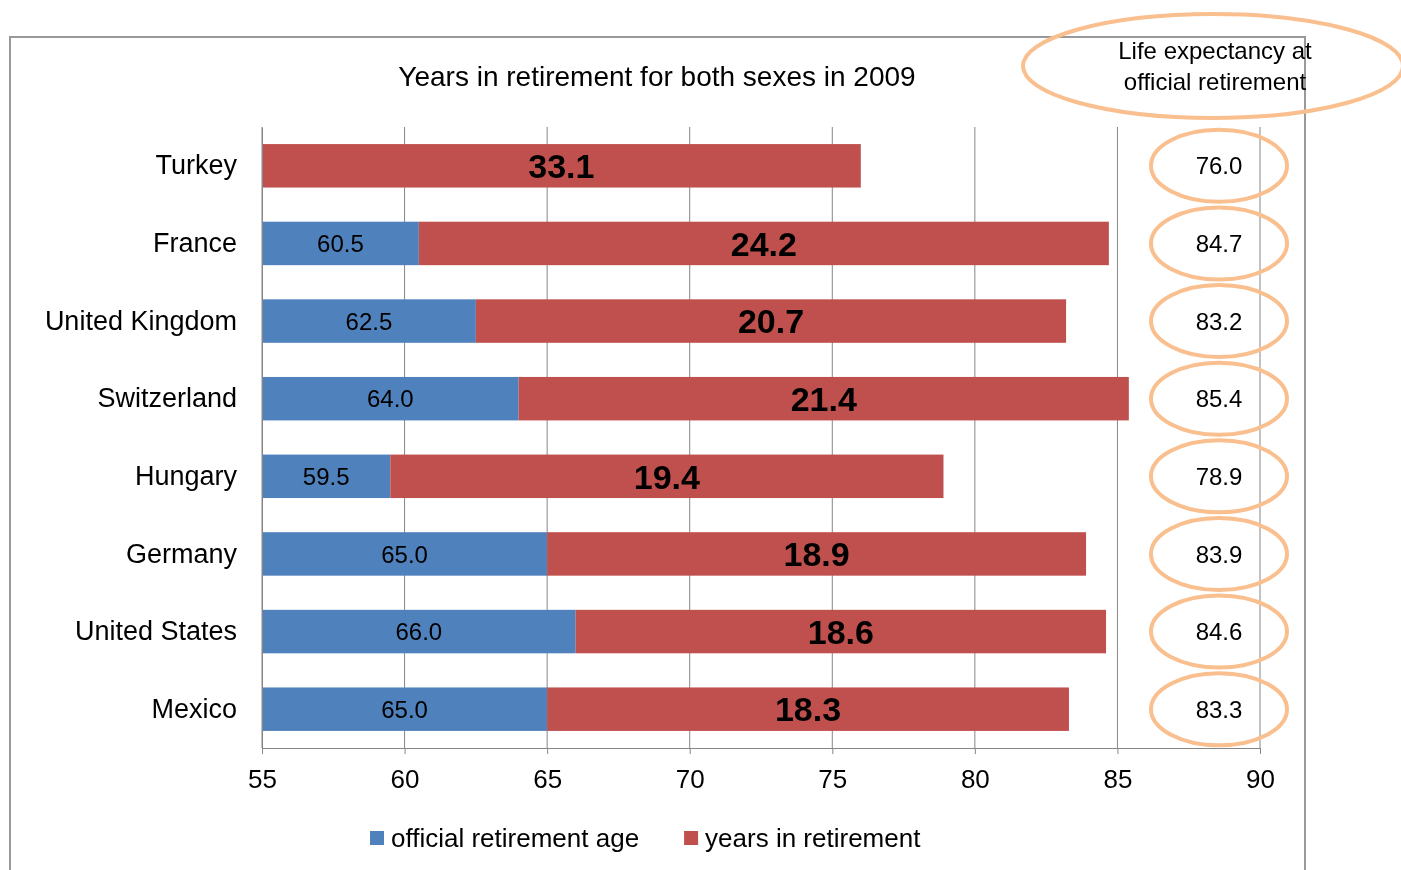 The image size is (1401, 870). What do you see at coordinates (1219, 399) in the screenshot?
I see `annotation: 85.4` at bounding box center [1219, 399].